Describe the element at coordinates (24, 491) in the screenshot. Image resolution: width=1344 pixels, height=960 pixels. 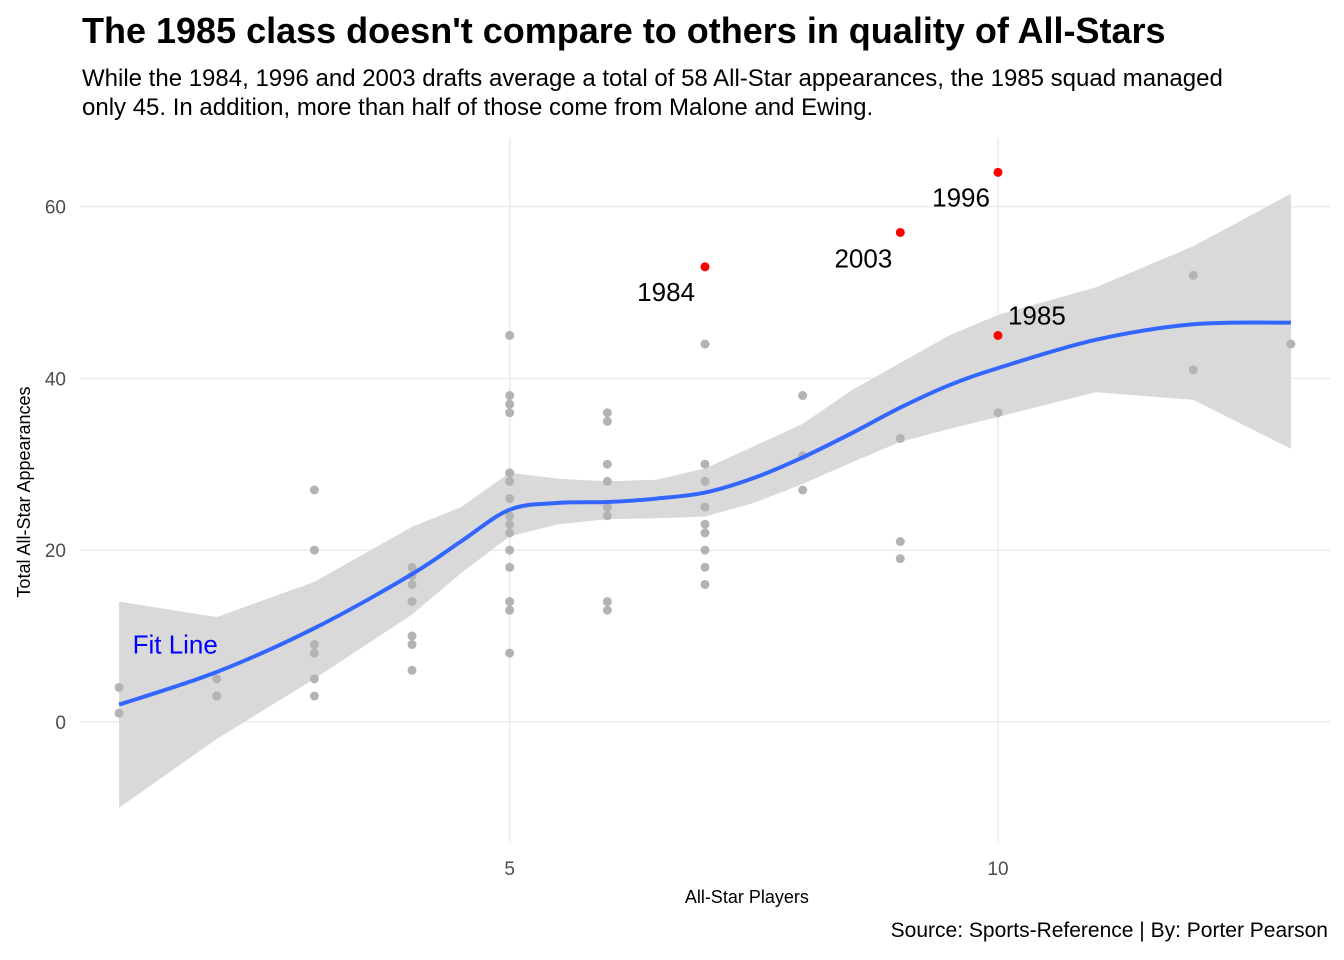
I see `y-axis-title: Total All-Star Appearances` at that location.